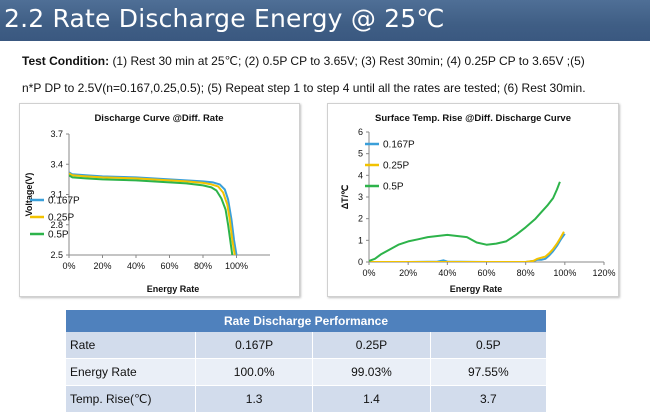 The image size is (650, 418). Describe the element at coordinates (66, 61) in the screenshot. I see `test-condition-label: Test Condition:` at that location.